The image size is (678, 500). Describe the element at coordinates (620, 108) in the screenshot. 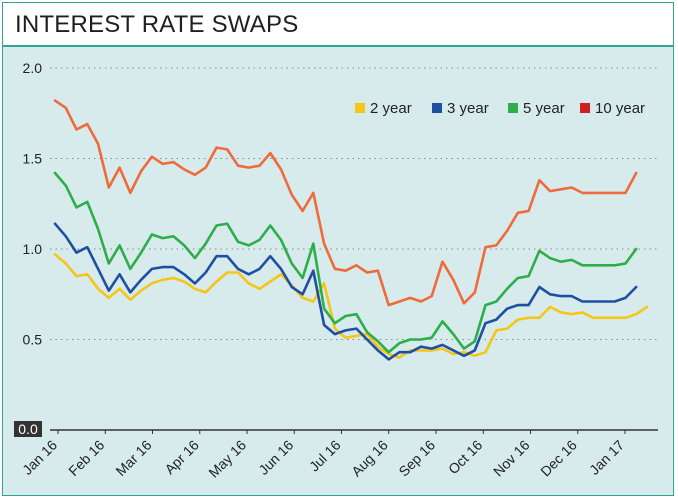

I see `legend-label: 10 year` at that location.